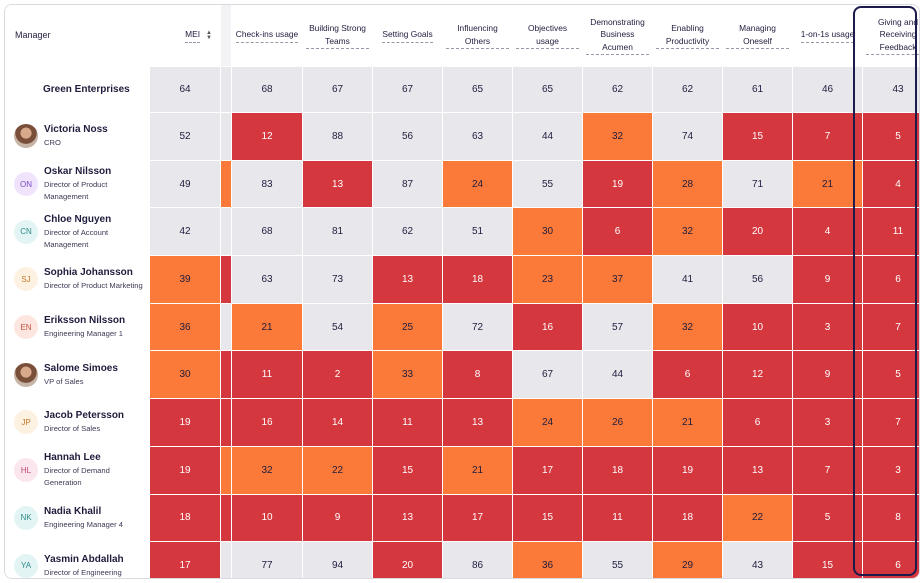 The image size is (924, 583). What do you see at coordinates (827, 89) in the screenshot?
I see `score-cell-oneonone: 46` at bounding box center [827, 89].